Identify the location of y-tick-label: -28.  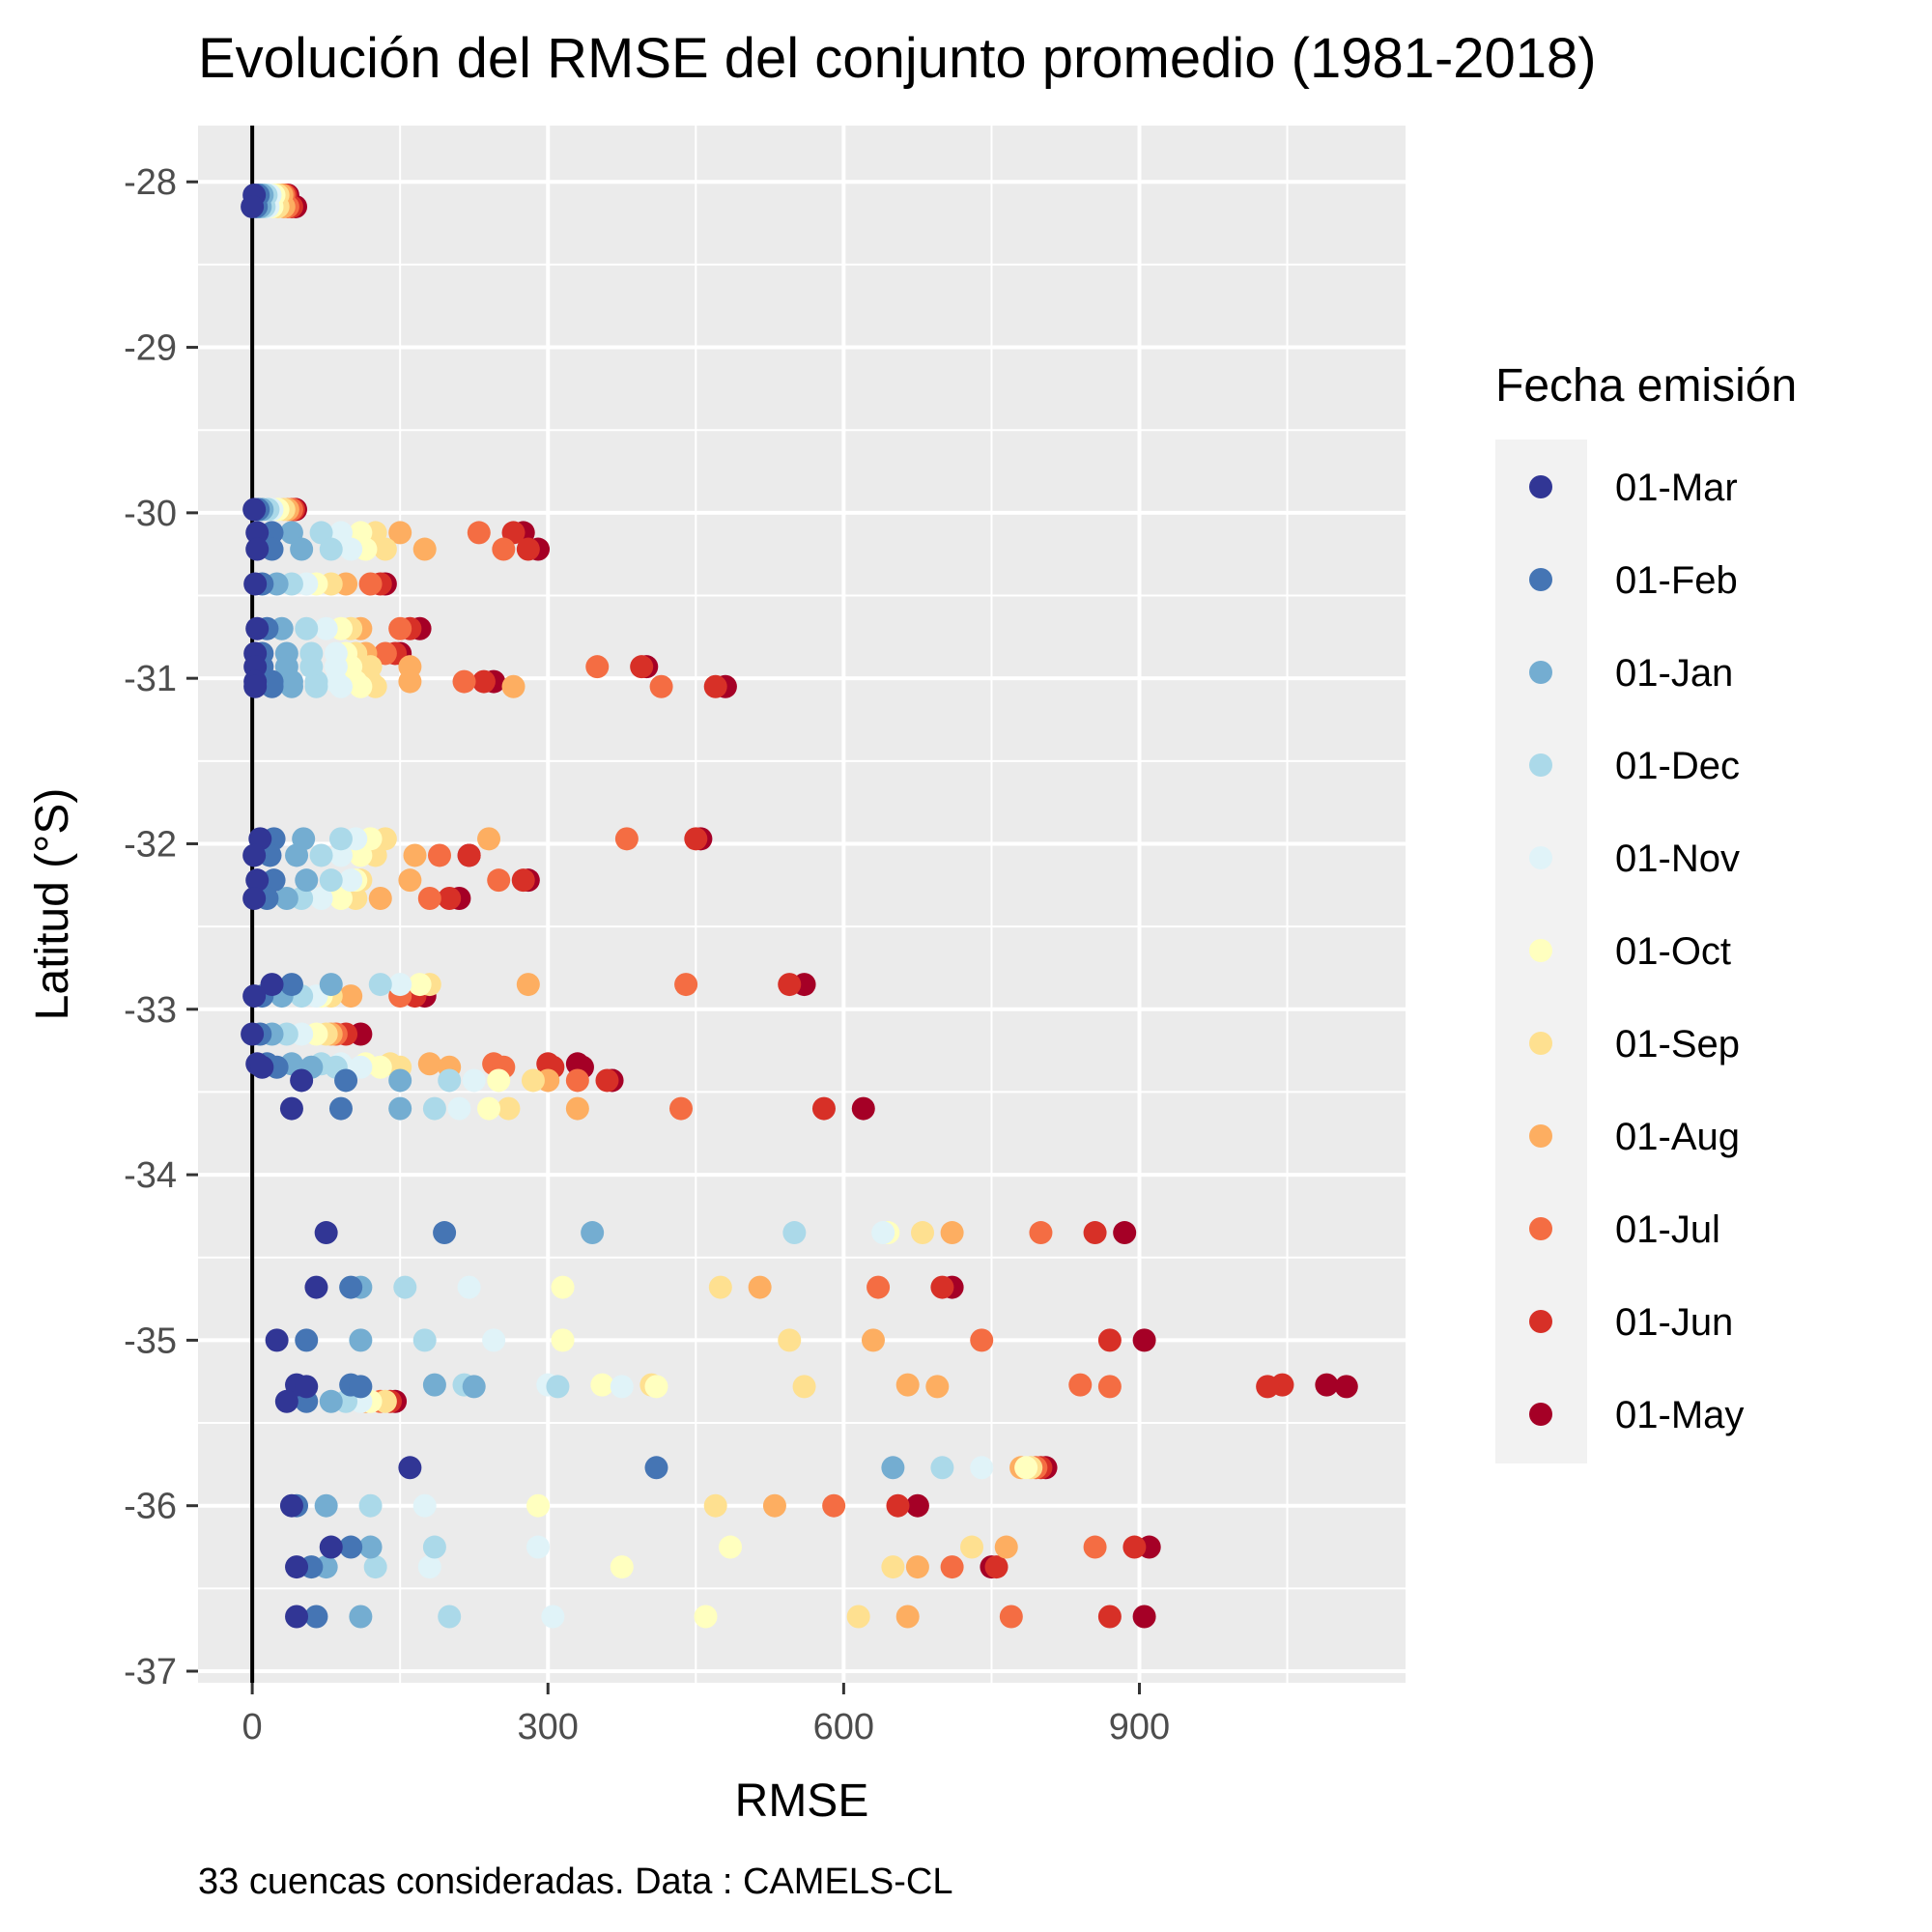
(150, 182).